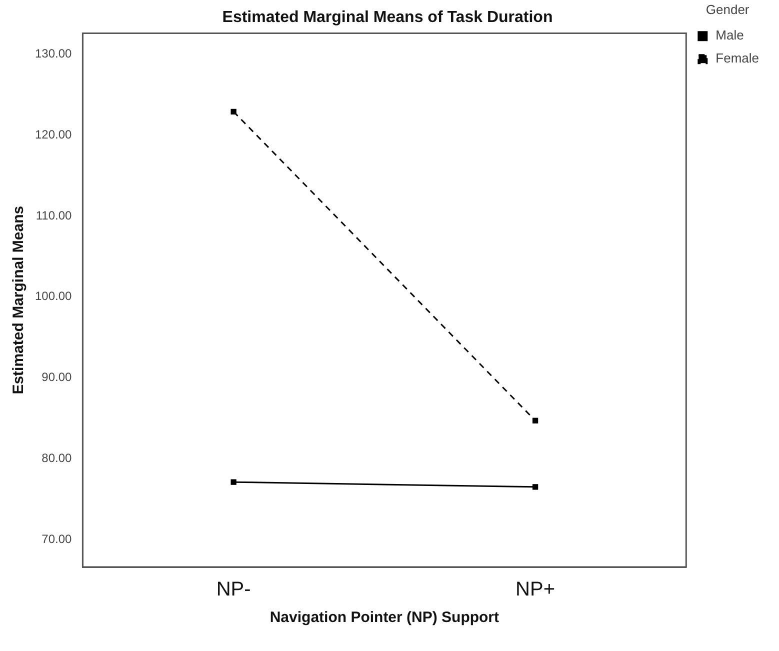 Image resolution: width=779 pixels, height=651 pixels. I want to click on y-axis-title: Estimated Marginal Means, so click(19, 300).